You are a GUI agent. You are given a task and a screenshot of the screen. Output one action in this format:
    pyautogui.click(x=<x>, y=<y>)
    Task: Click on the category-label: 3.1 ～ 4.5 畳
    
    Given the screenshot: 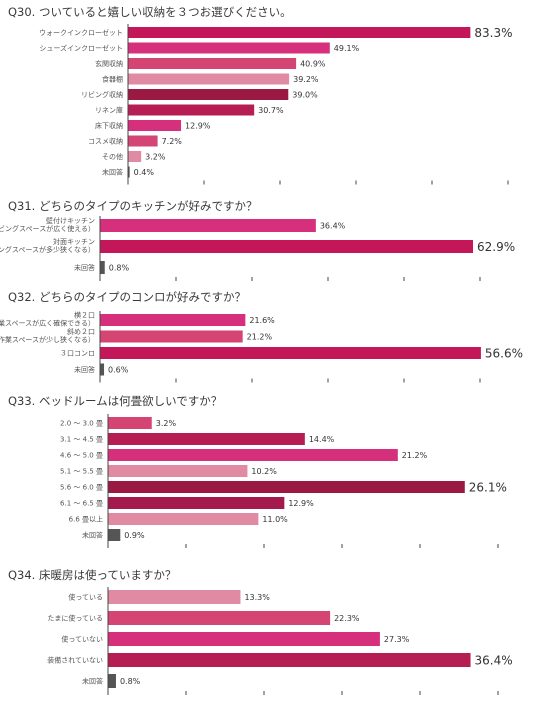 What is the action you would take?
    pyautogui.click(x=81, y=440)
    